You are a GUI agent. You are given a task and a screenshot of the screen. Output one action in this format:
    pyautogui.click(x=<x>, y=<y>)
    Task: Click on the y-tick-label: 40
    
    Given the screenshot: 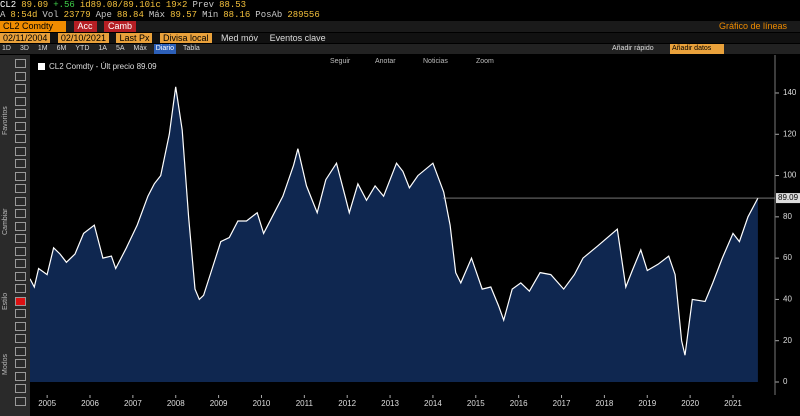 What is the action you would take?
    pyautogui.click(x=787, y=299)
    